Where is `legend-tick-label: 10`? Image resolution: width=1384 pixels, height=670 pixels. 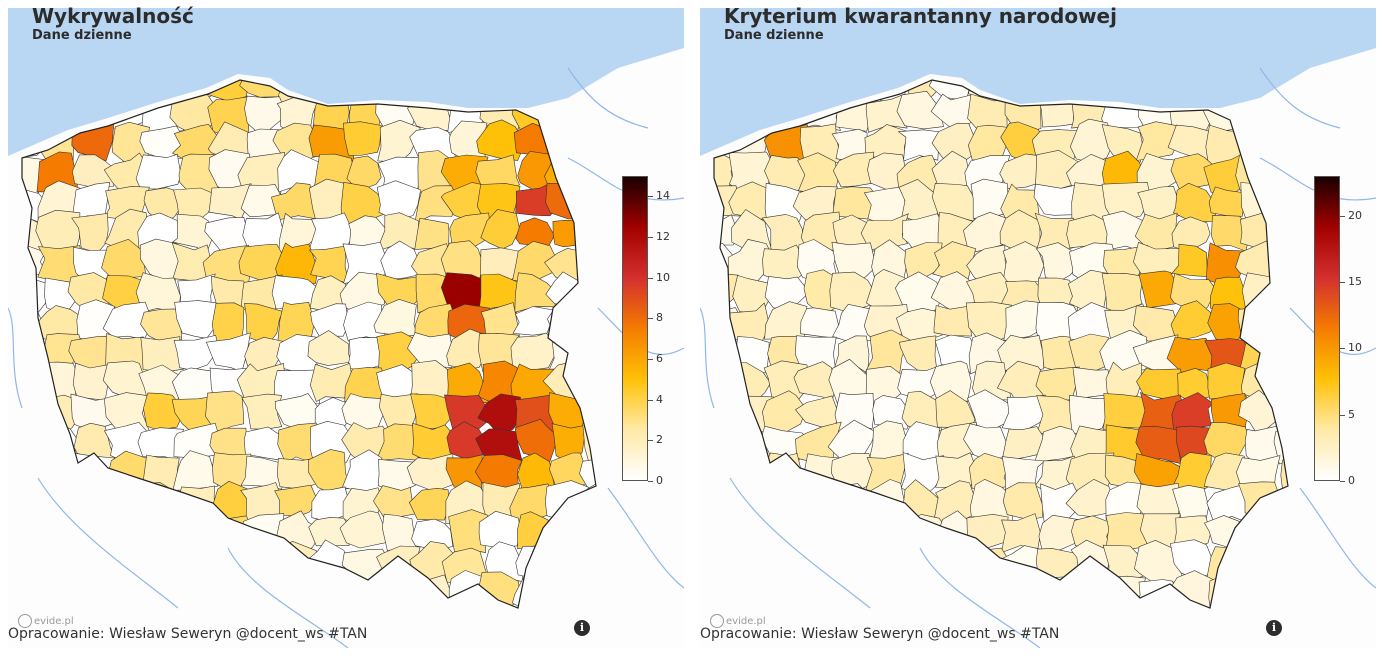 legend-tick-label: 10 is located at coordinates (663, 277).